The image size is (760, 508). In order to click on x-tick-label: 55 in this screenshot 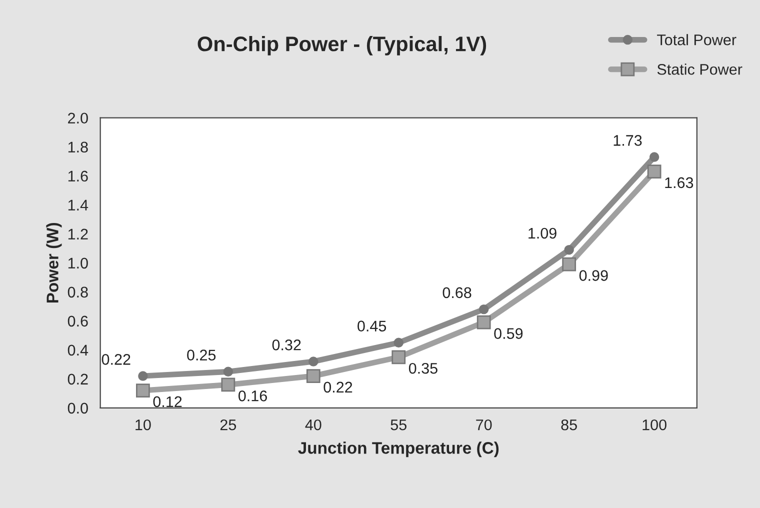, I will do `click(398, 425)`.